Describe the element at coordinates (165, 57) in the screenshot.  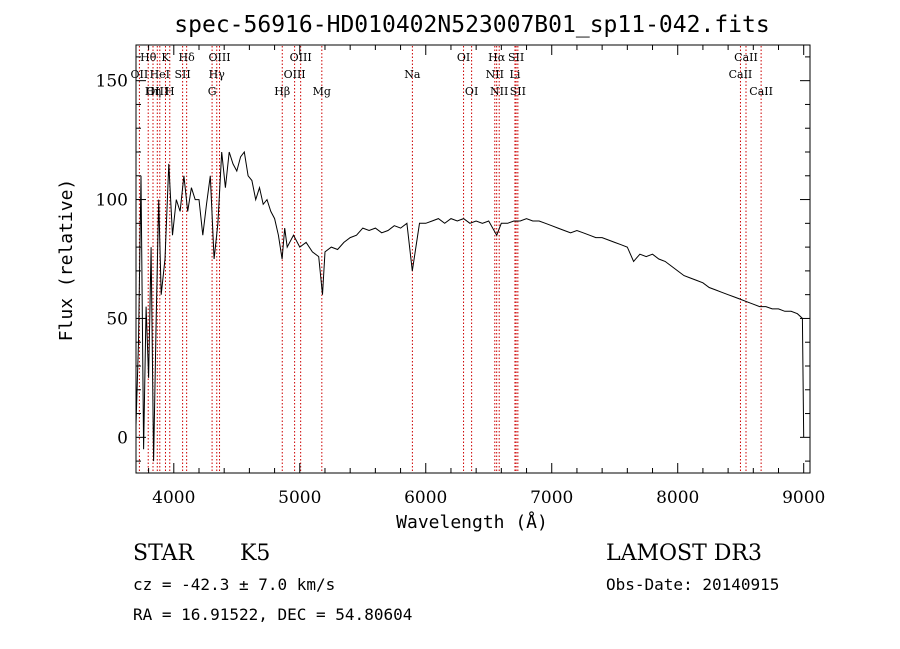
I see `spectral-line-label: K` at that location.